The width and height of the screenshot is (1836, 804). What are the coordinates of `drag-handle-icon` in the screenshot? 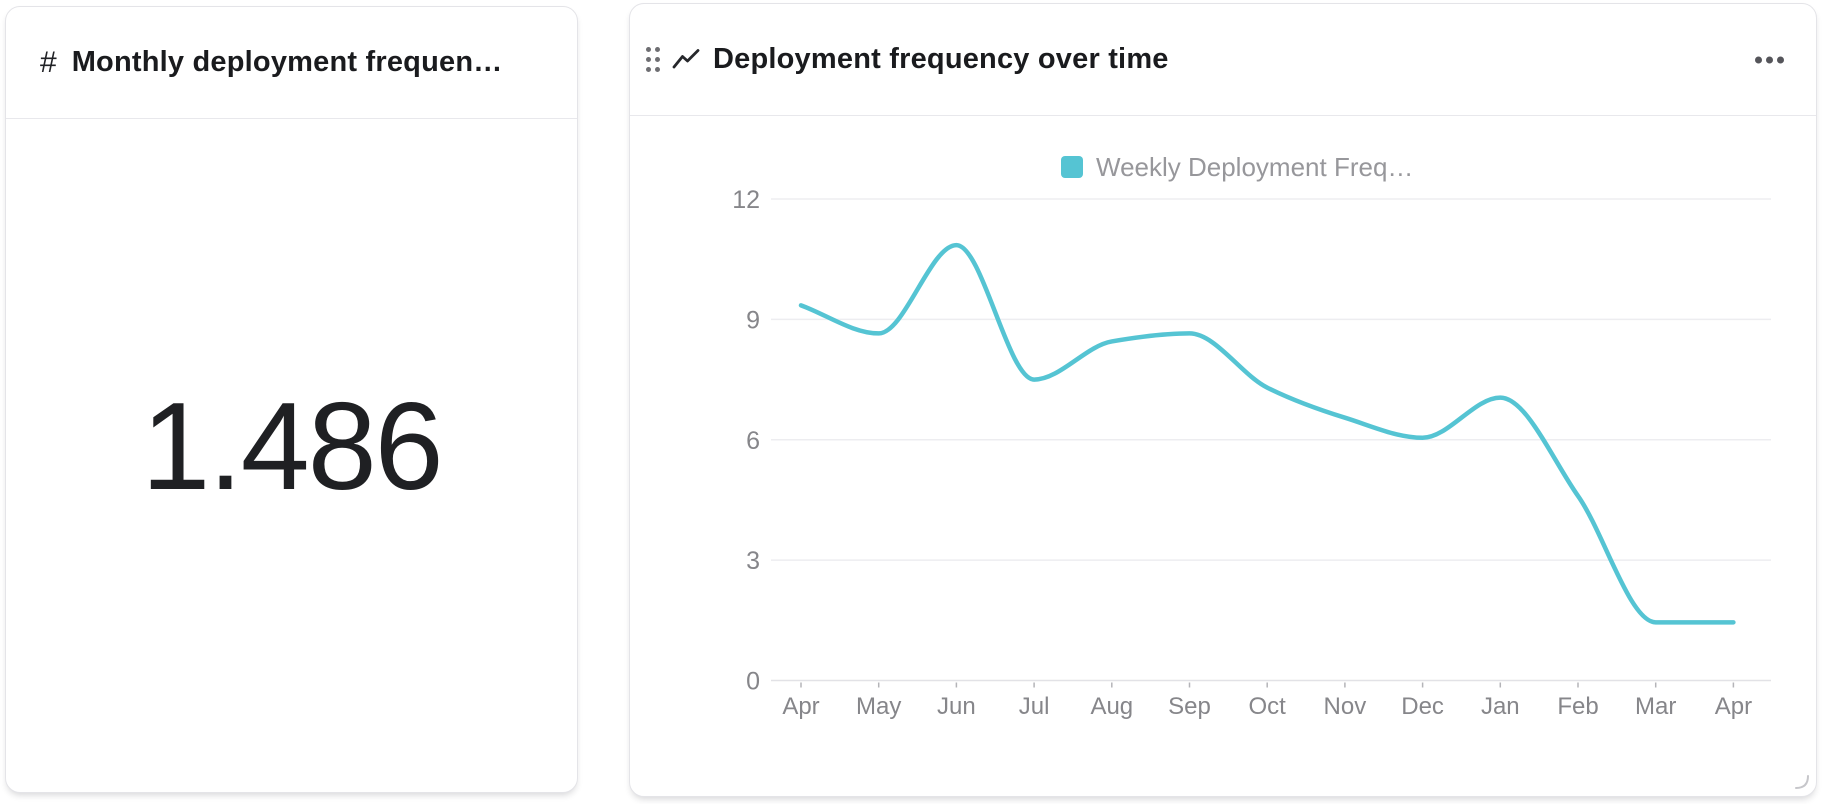 It's located at (653, 59).